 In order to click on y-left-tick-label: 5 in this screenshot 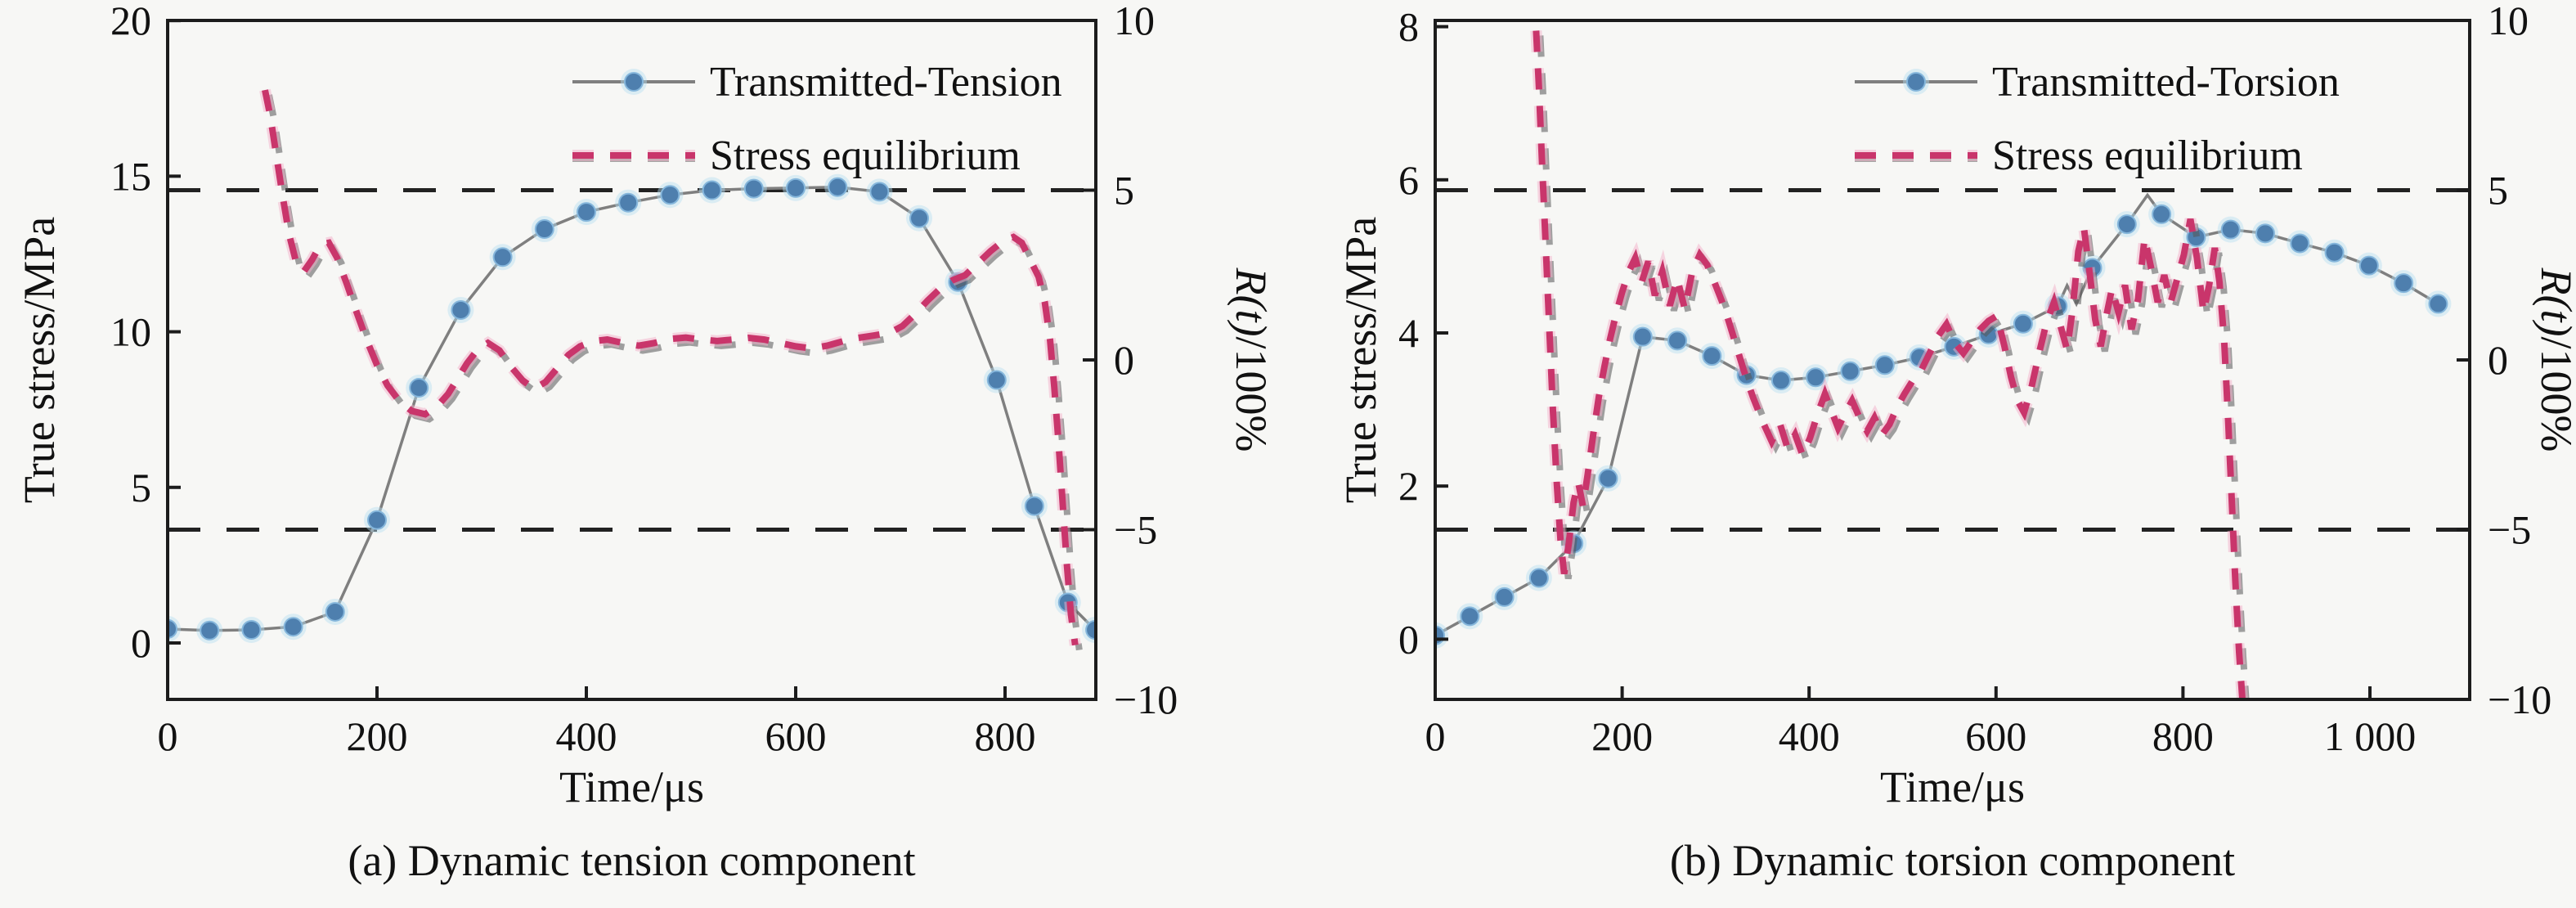, I will do `click(141, 488)`.